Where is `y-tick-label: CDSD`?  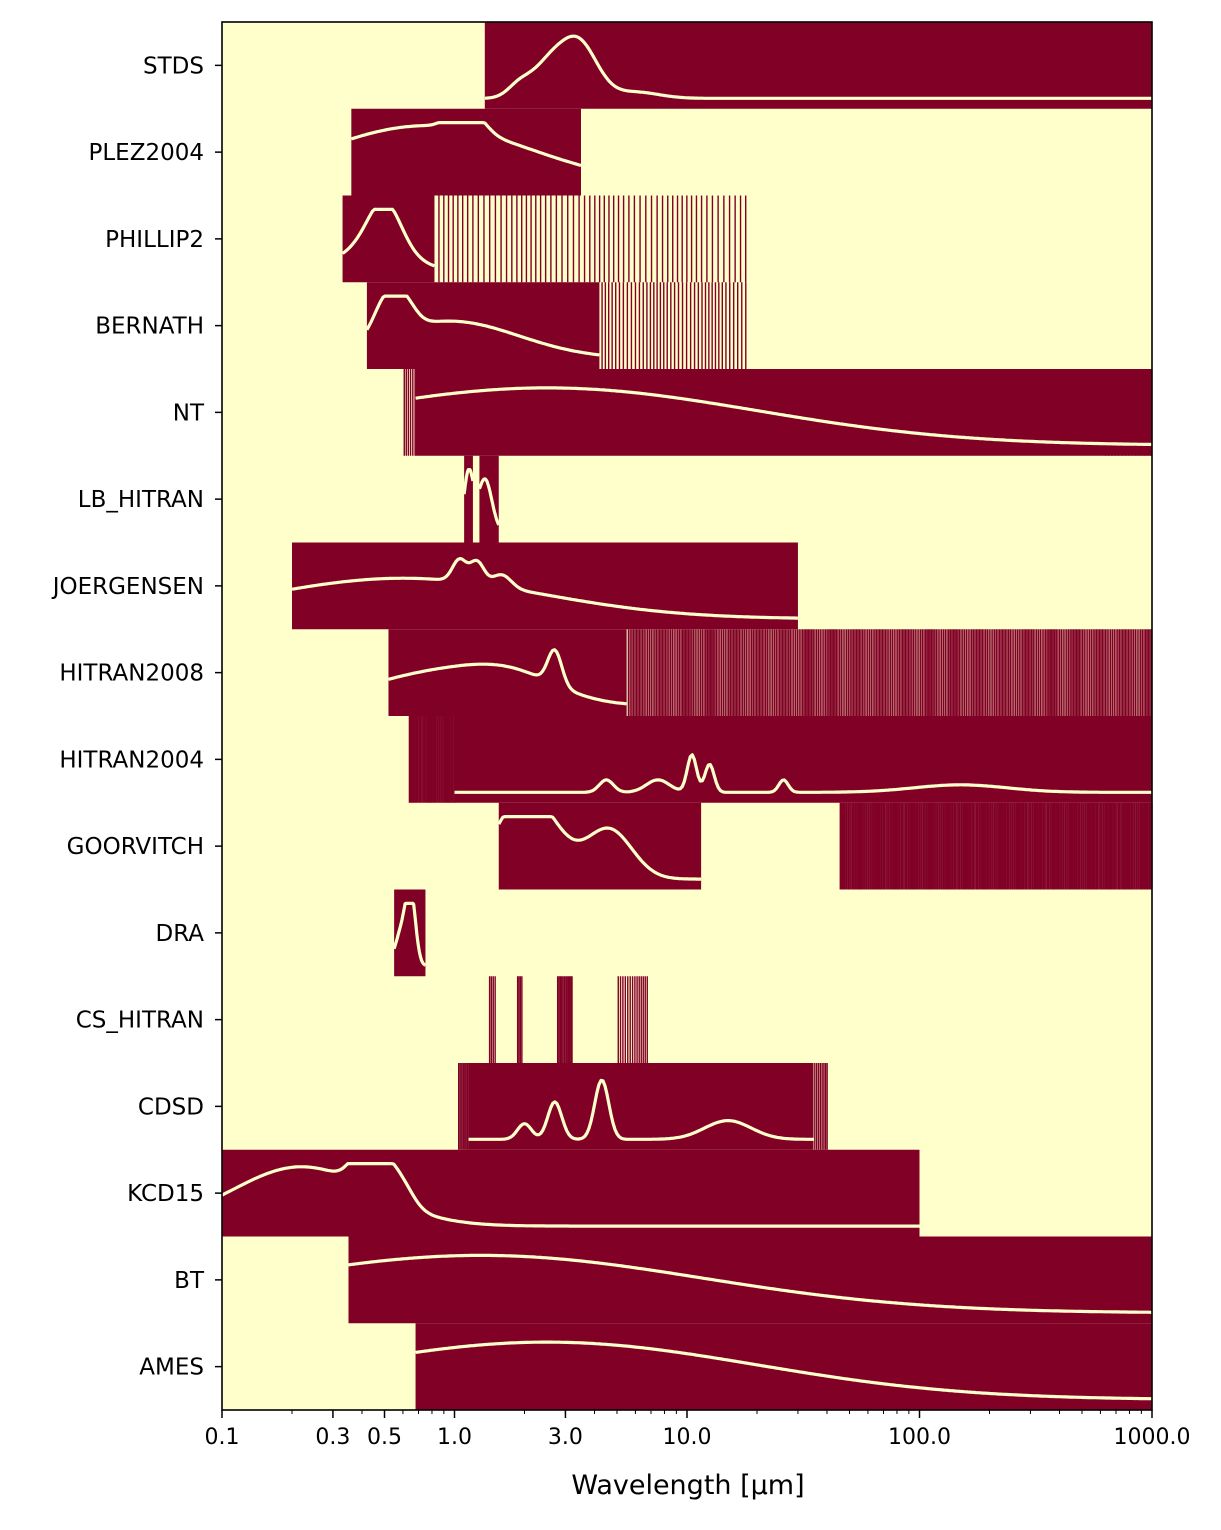
y-tick-label: CDSD is located at coordinates (171, 1107).